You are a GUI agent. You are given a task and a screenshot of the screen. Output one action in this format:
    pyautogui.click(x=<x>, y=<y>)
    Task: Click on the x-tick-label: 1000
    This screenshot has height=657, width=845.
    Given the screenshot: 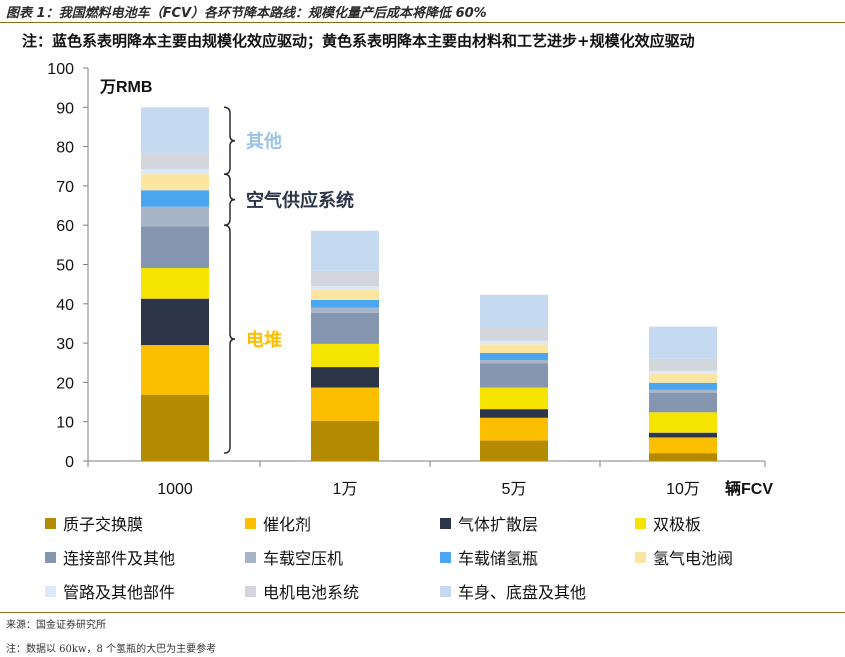 What is the action you would take?
    pyautogui.click(x=175, y=489)
    